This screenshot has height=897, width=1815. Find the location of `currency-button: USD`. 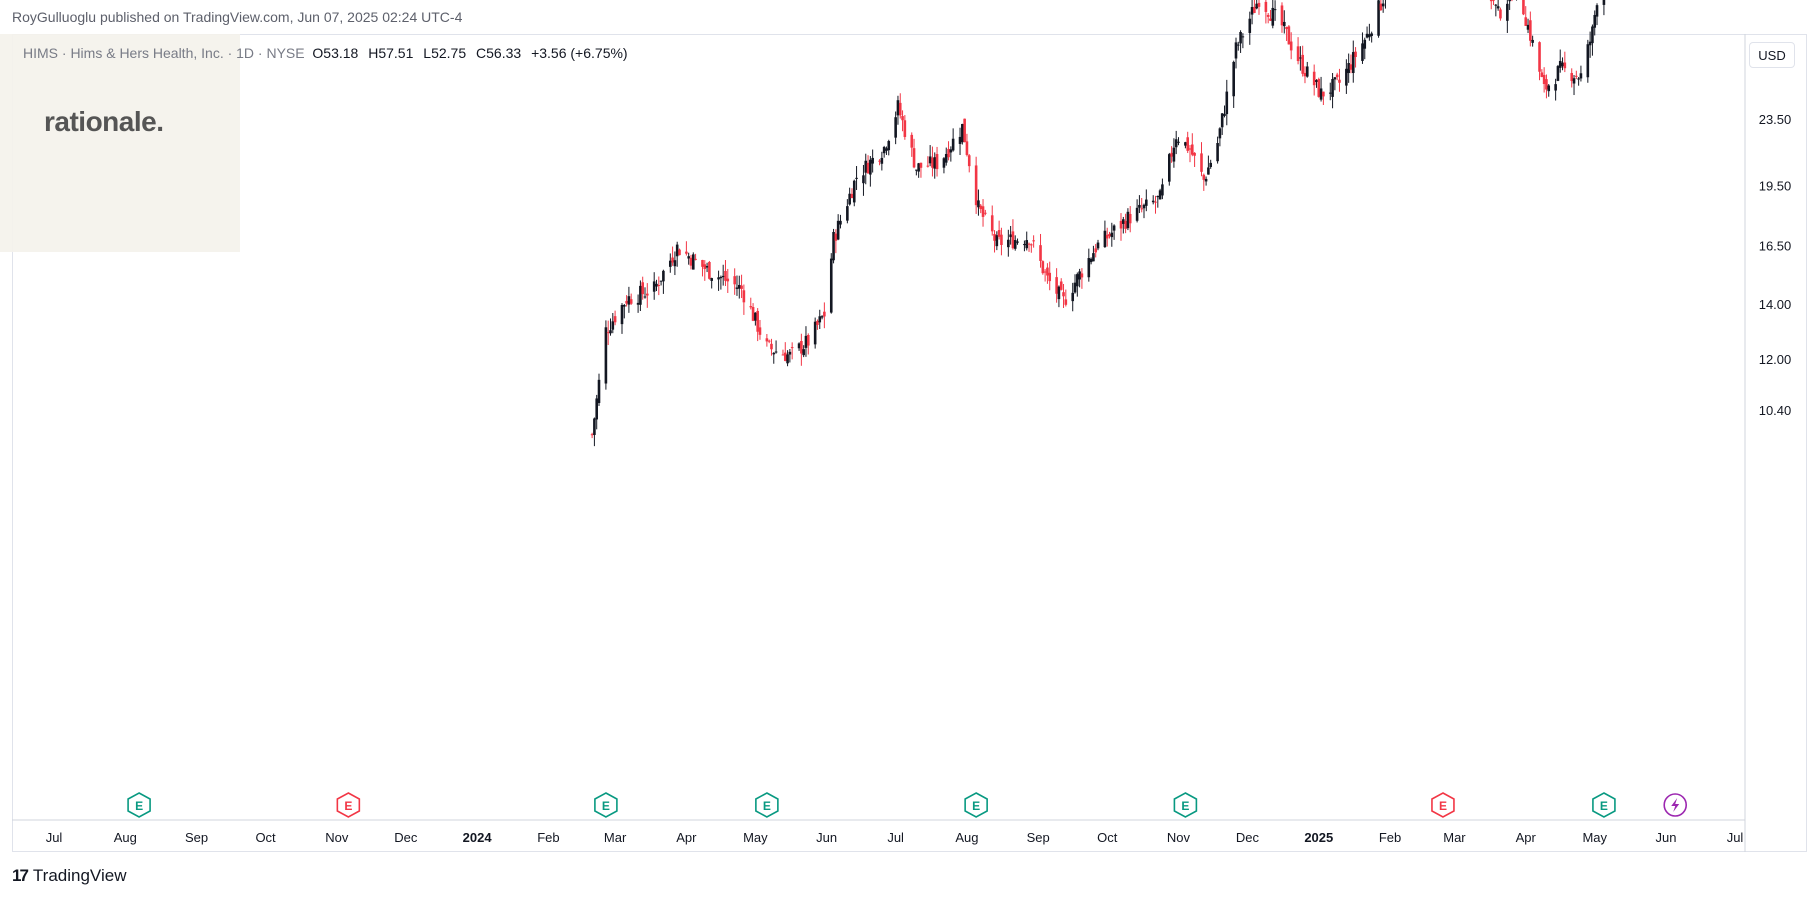

currency-button: USD is located at coordinates (1772, 55).